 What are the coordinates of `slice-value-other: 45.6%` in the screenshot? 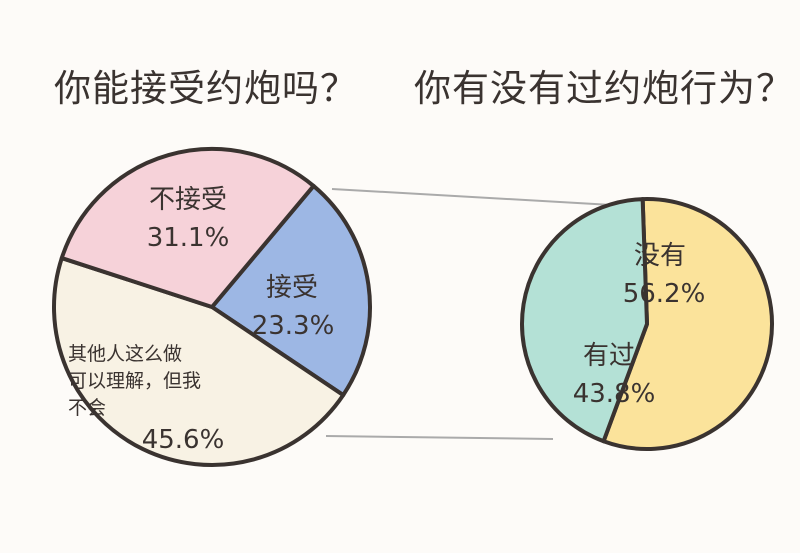 It's located at (183, 440).